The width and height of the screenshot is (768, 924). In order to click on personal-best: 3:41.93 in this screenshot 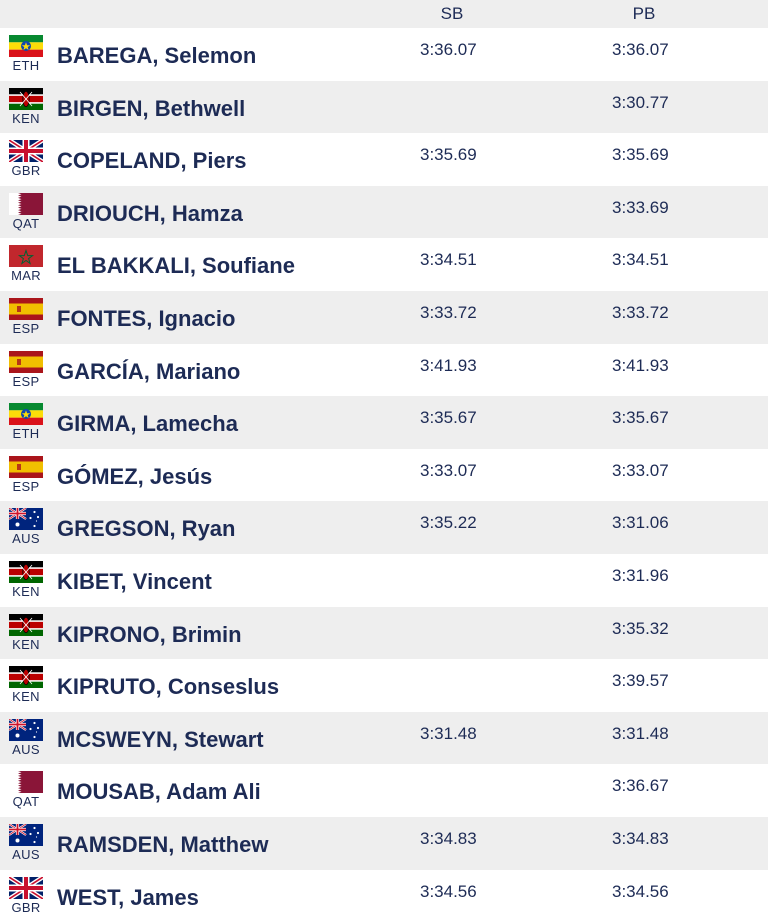, I will do `click(640, 365)`.